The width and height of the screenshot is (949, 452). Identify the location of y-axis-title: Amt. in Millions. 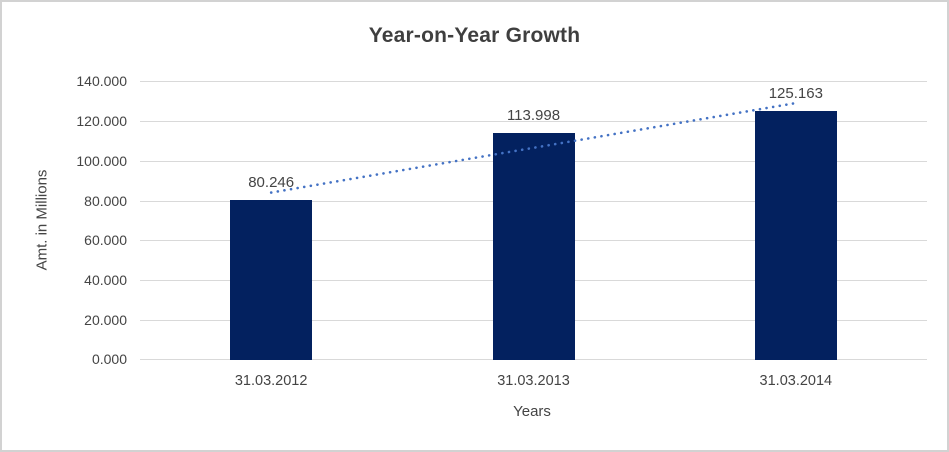
(42, 220).